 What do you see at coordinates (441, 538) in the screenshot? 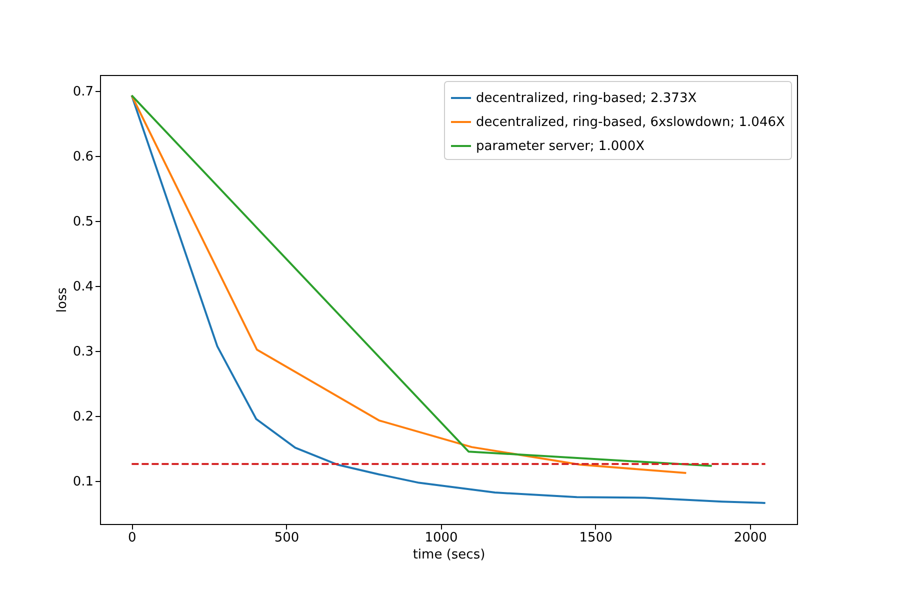
I see `x-tick-label: 1000` at bounding box center [441, 538].